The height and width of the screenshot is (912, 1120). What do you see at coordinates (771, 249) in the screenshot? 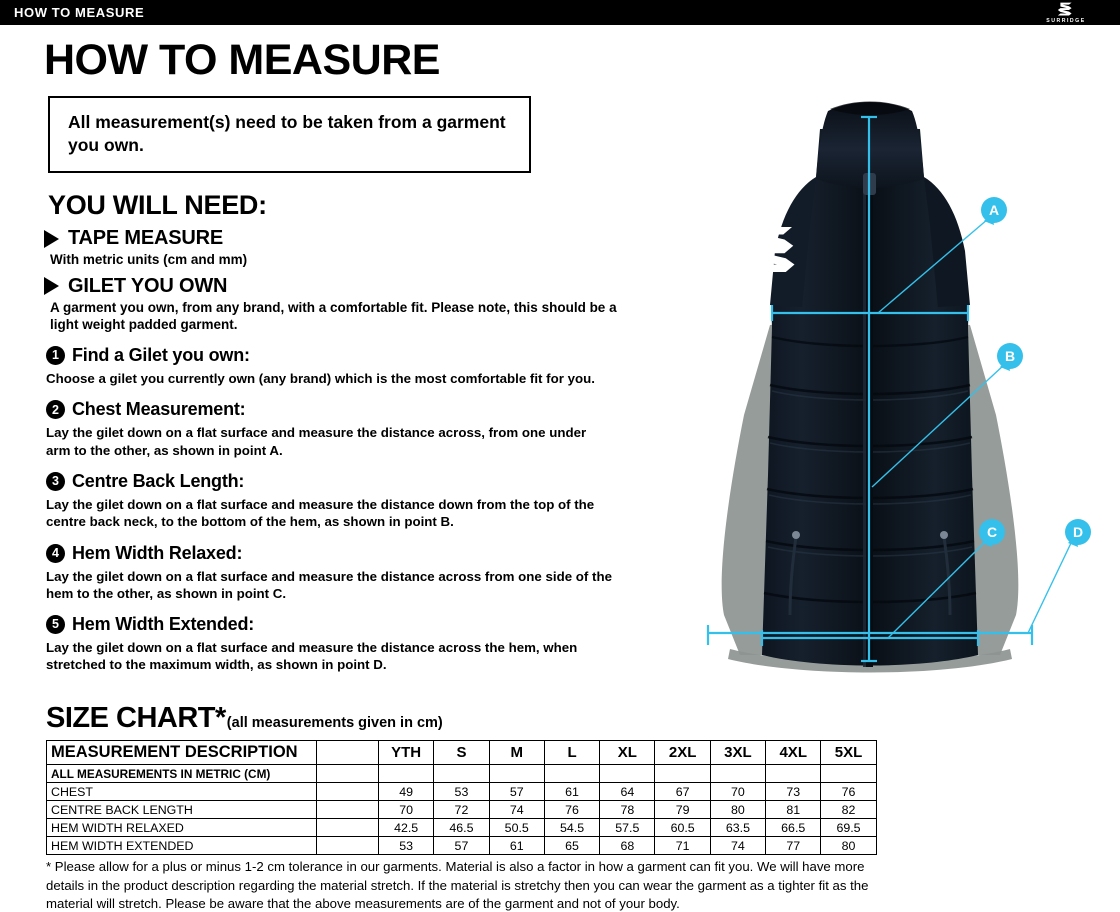
I see `chest-surridge-logo` at bounding box center [771, 249].